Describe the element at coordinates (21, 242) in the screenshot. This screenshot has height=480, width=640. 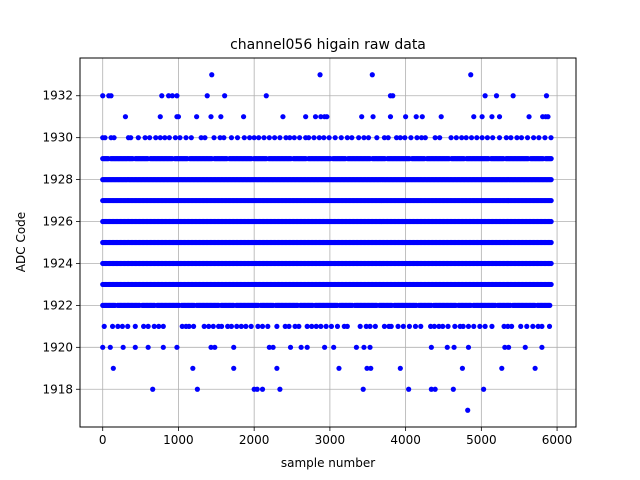
I see `y-axis-label: ADC Code` at that location.